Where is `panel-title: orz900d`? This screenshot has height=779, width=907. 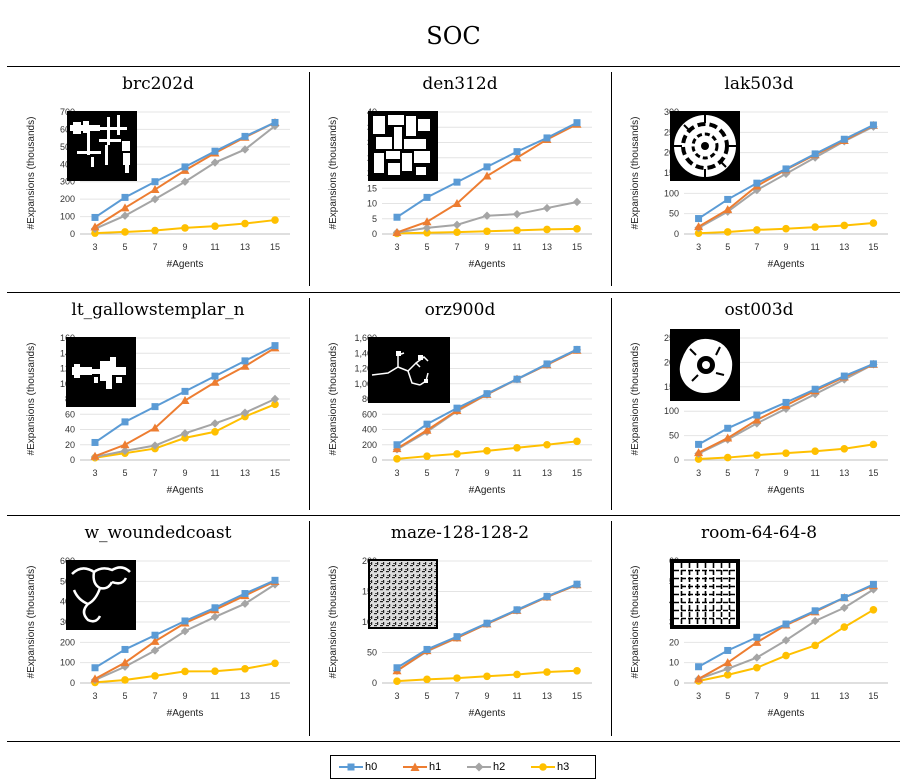 panel-title: orz900d is located at coordinates (460, 310).